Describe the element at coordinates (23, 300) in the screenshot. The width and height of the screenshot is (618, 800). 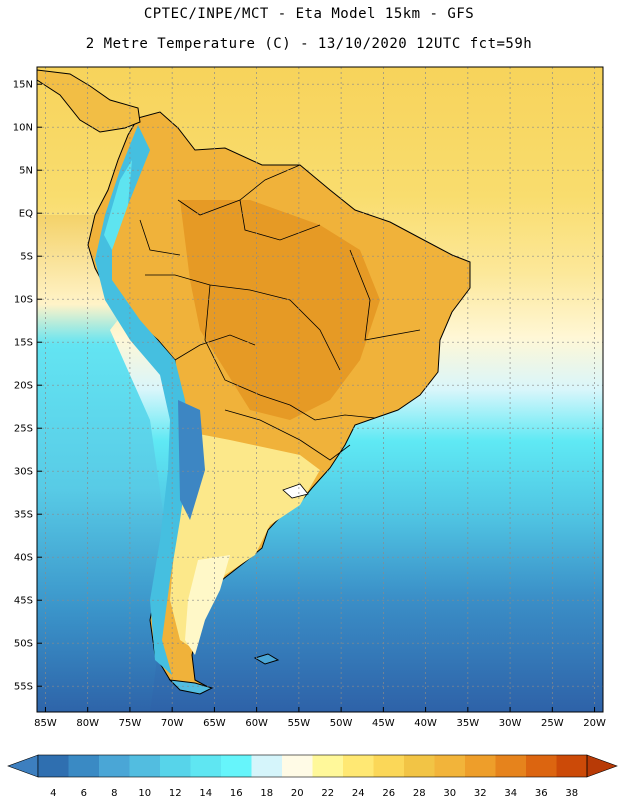
I see `lat-tick-label: 10S` at that location.